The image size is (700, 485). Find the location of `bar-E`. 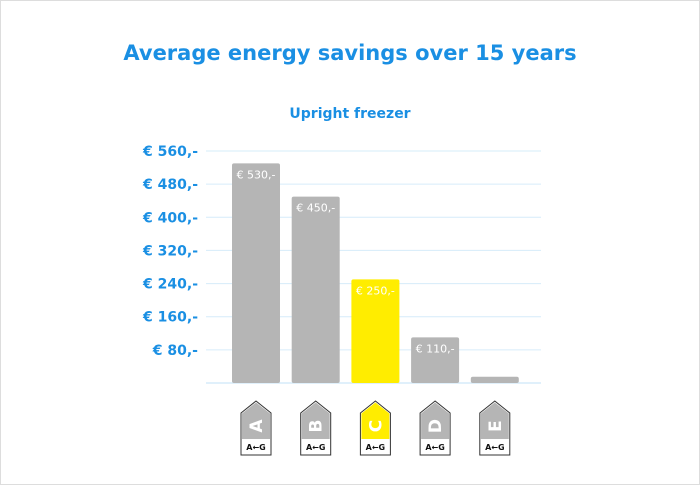

bar-E is located at coordinates (494, 379).